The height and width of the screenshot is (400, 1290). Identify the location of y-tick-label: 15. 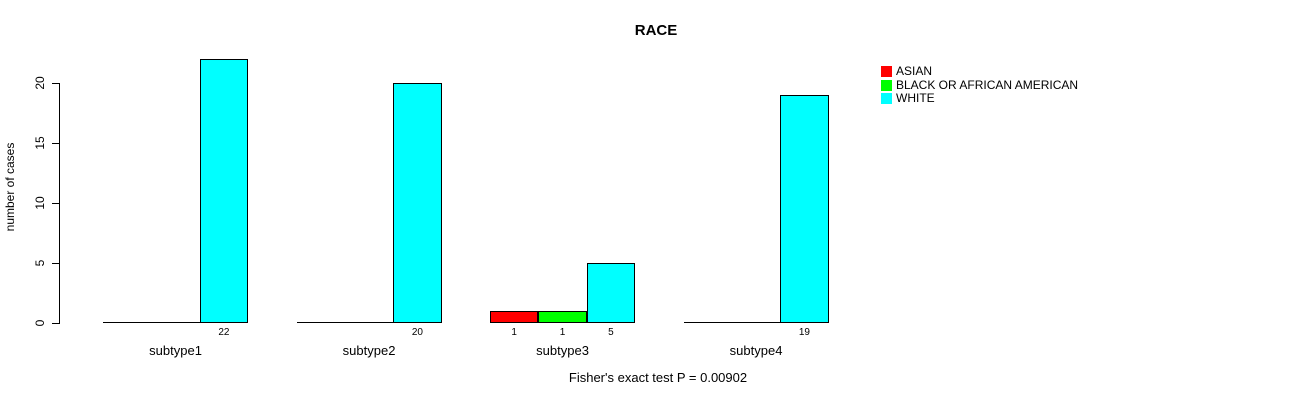
(40, 143).